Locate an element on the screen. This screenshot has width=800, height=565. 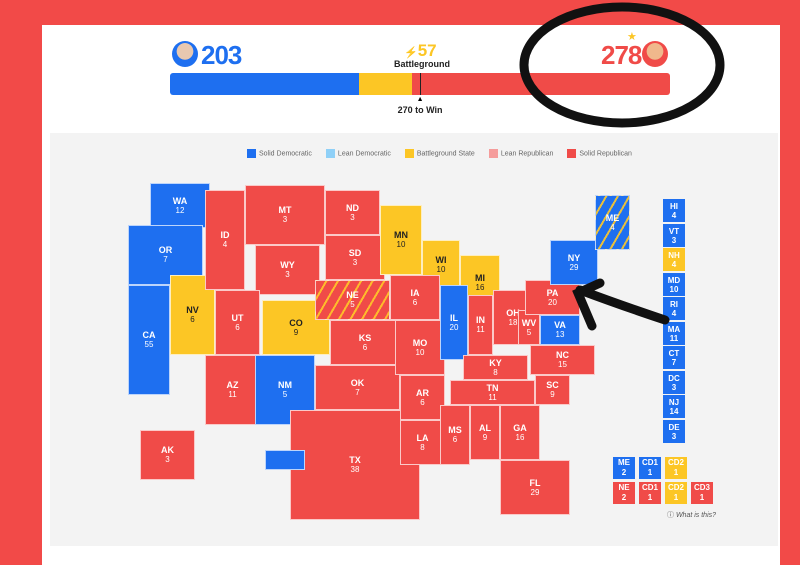
state-al: AL 9 is located at coordinates (485, 432).